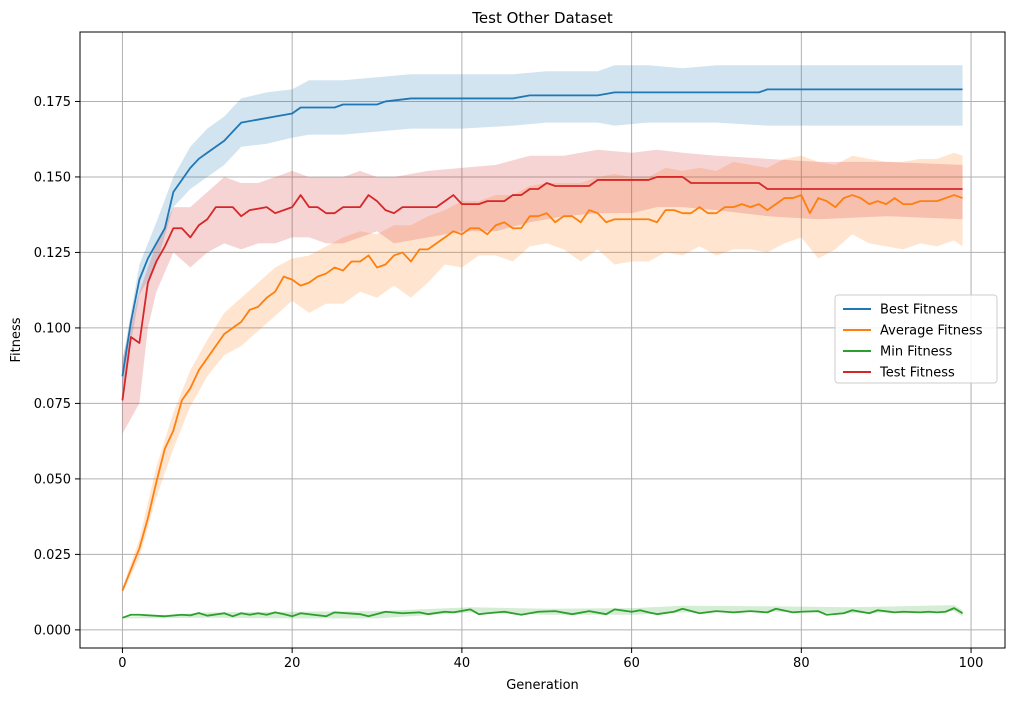 This screenshot has width=1018, height=701. What do you see at coordinates (916, 352) in the screenshot?
I see `legend-label: Min Fitness` at bounding box center [916, 352].